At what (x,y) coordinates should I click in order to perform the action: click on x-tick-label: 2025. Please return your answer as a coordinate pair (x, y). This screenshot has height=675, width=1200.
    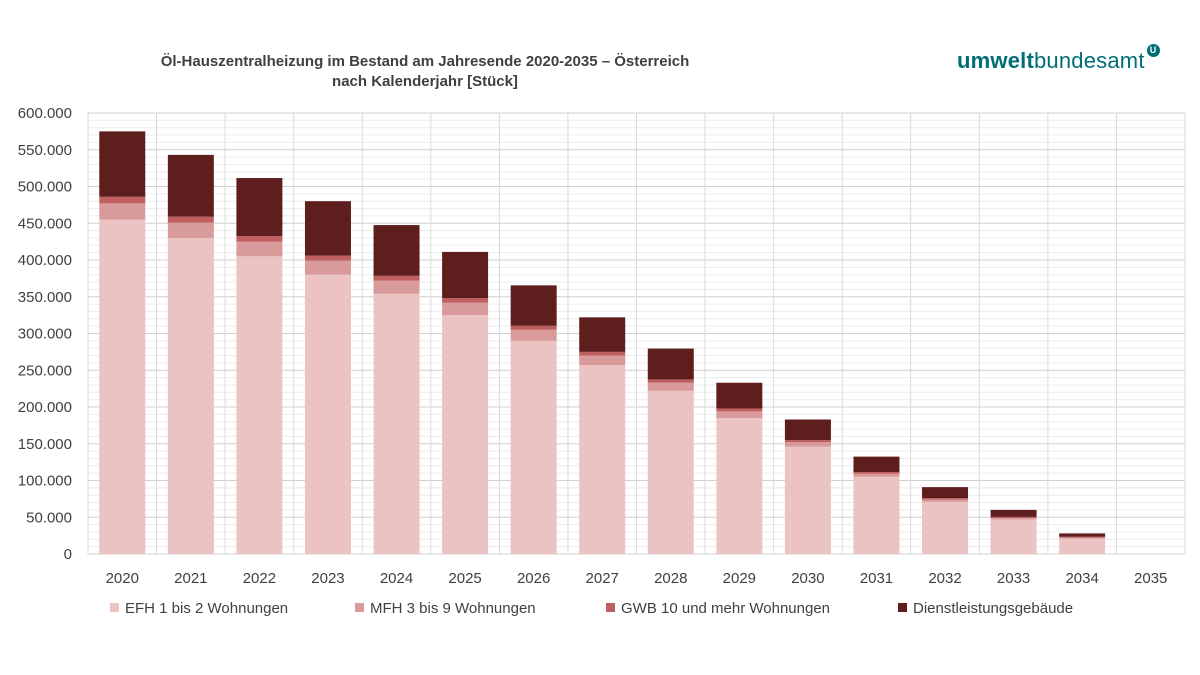
    Looking at the image, I should click on (464, 578).